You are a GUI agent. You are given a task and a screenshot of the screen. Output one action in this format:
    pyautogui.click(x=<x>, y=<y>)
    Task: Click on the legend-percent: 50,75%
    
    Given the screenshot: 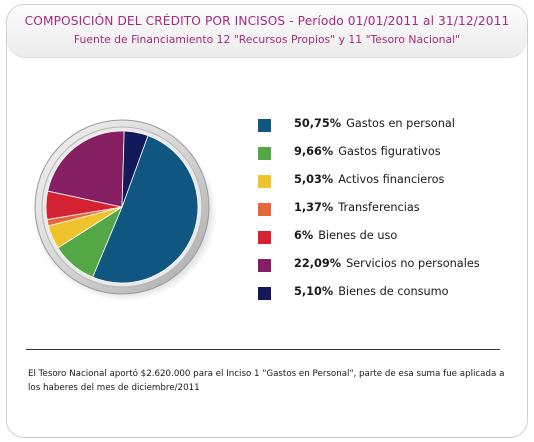 What is the action you would take?
    pyautogui.click(x=318, y=123)
    